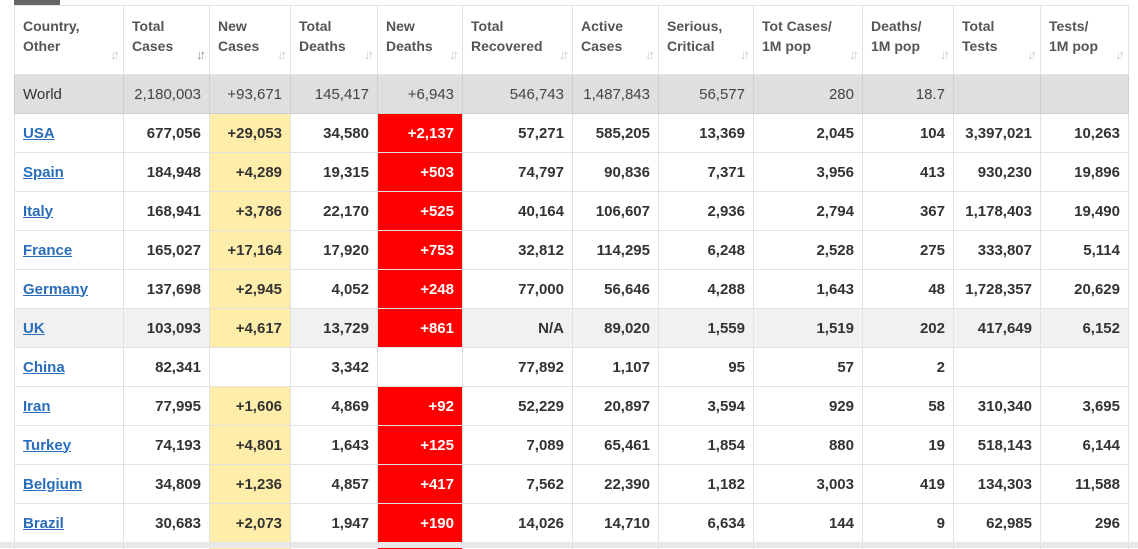  What do you see at coordinates (616, 484) in the screenshot?
I see `stat-cell: 22,390` at bounding box center [616, 484].